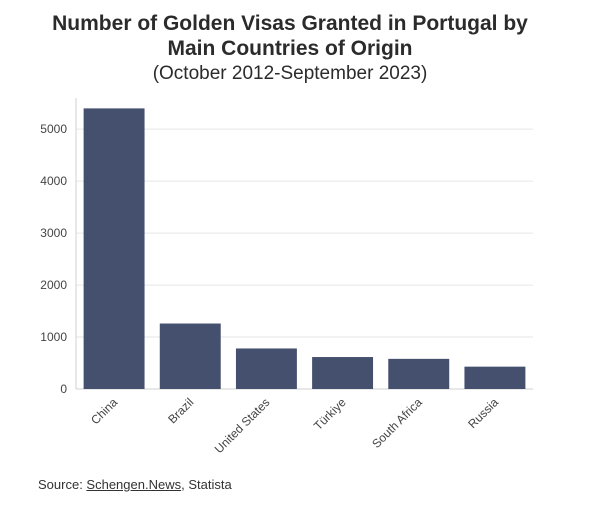 The image size is (600, 505). I want to click on y-tick-label: 4000, so click(53, 181).